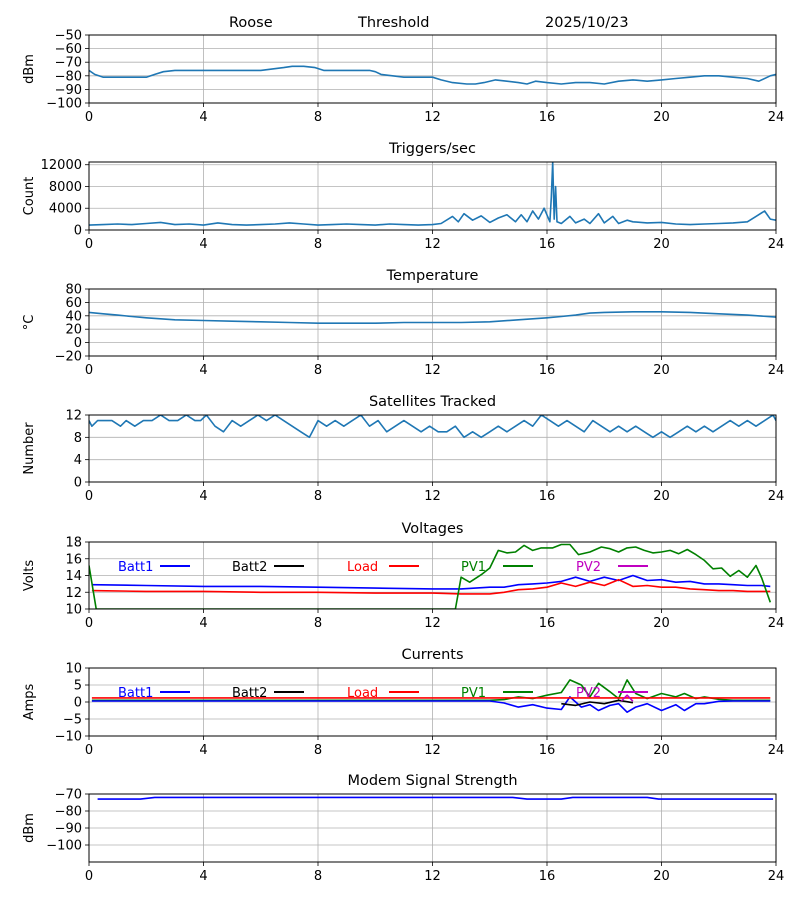 The width and height of the screenshot is (800, 900). Describe the element at coordinates (73, 290) in the screenshot. I see `temperature-ytick-label: 80` at that location.